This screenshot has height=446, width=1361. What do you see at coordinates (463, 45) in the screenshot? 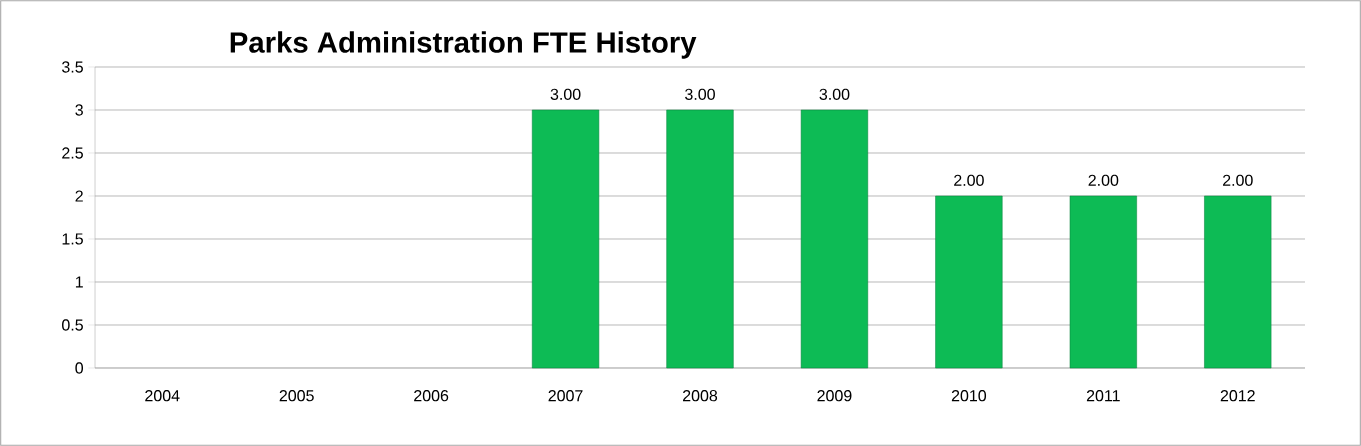
I see `chart-title: Parks Administration FTE History` at bounding box center [463, 45].